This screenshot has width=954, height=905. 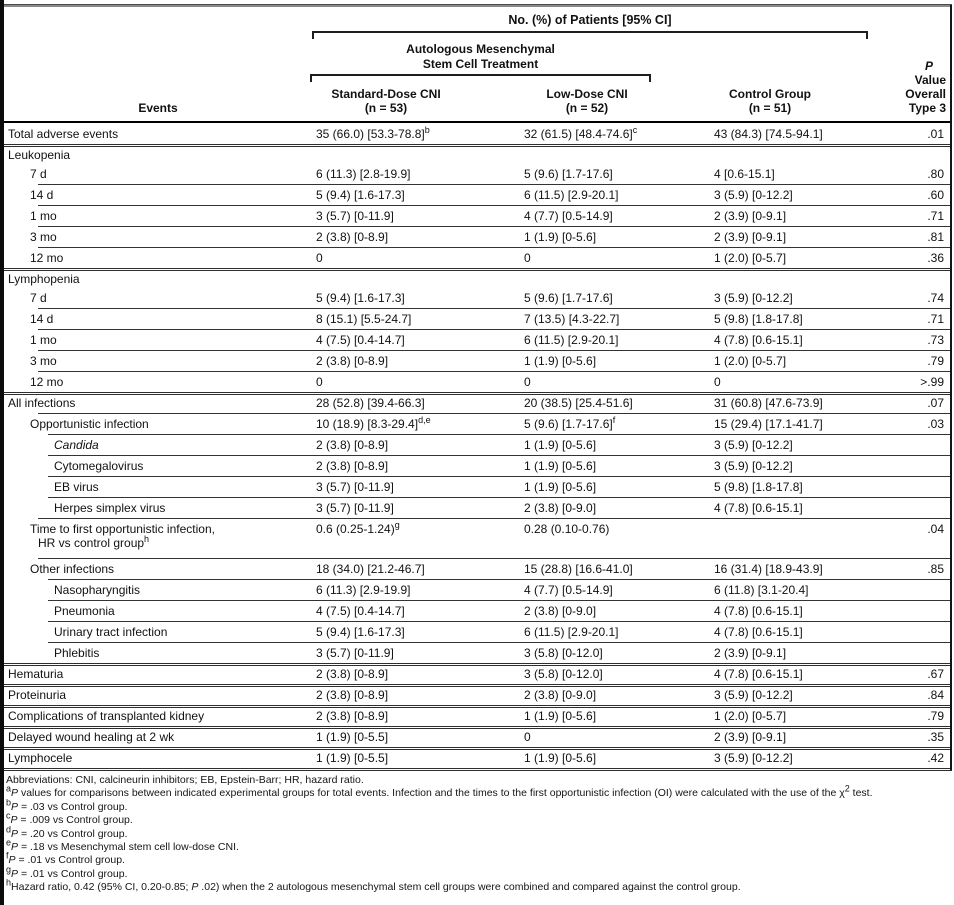 I want to click on standard-dose-cni-value: 10 (18.9) [8.3-29.4]d,e, so click(x=373, y=423).